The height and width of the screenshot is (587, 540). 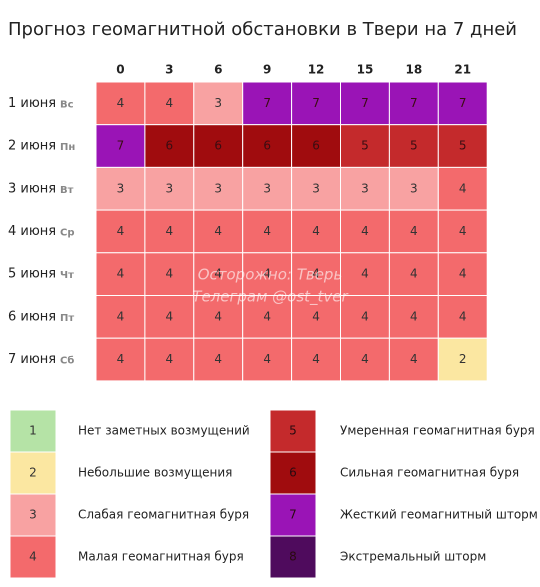 What do you see at coordinates (293, 431) in the screenshot?
I see `legend-level: 5` at bounding box center [293, 431].